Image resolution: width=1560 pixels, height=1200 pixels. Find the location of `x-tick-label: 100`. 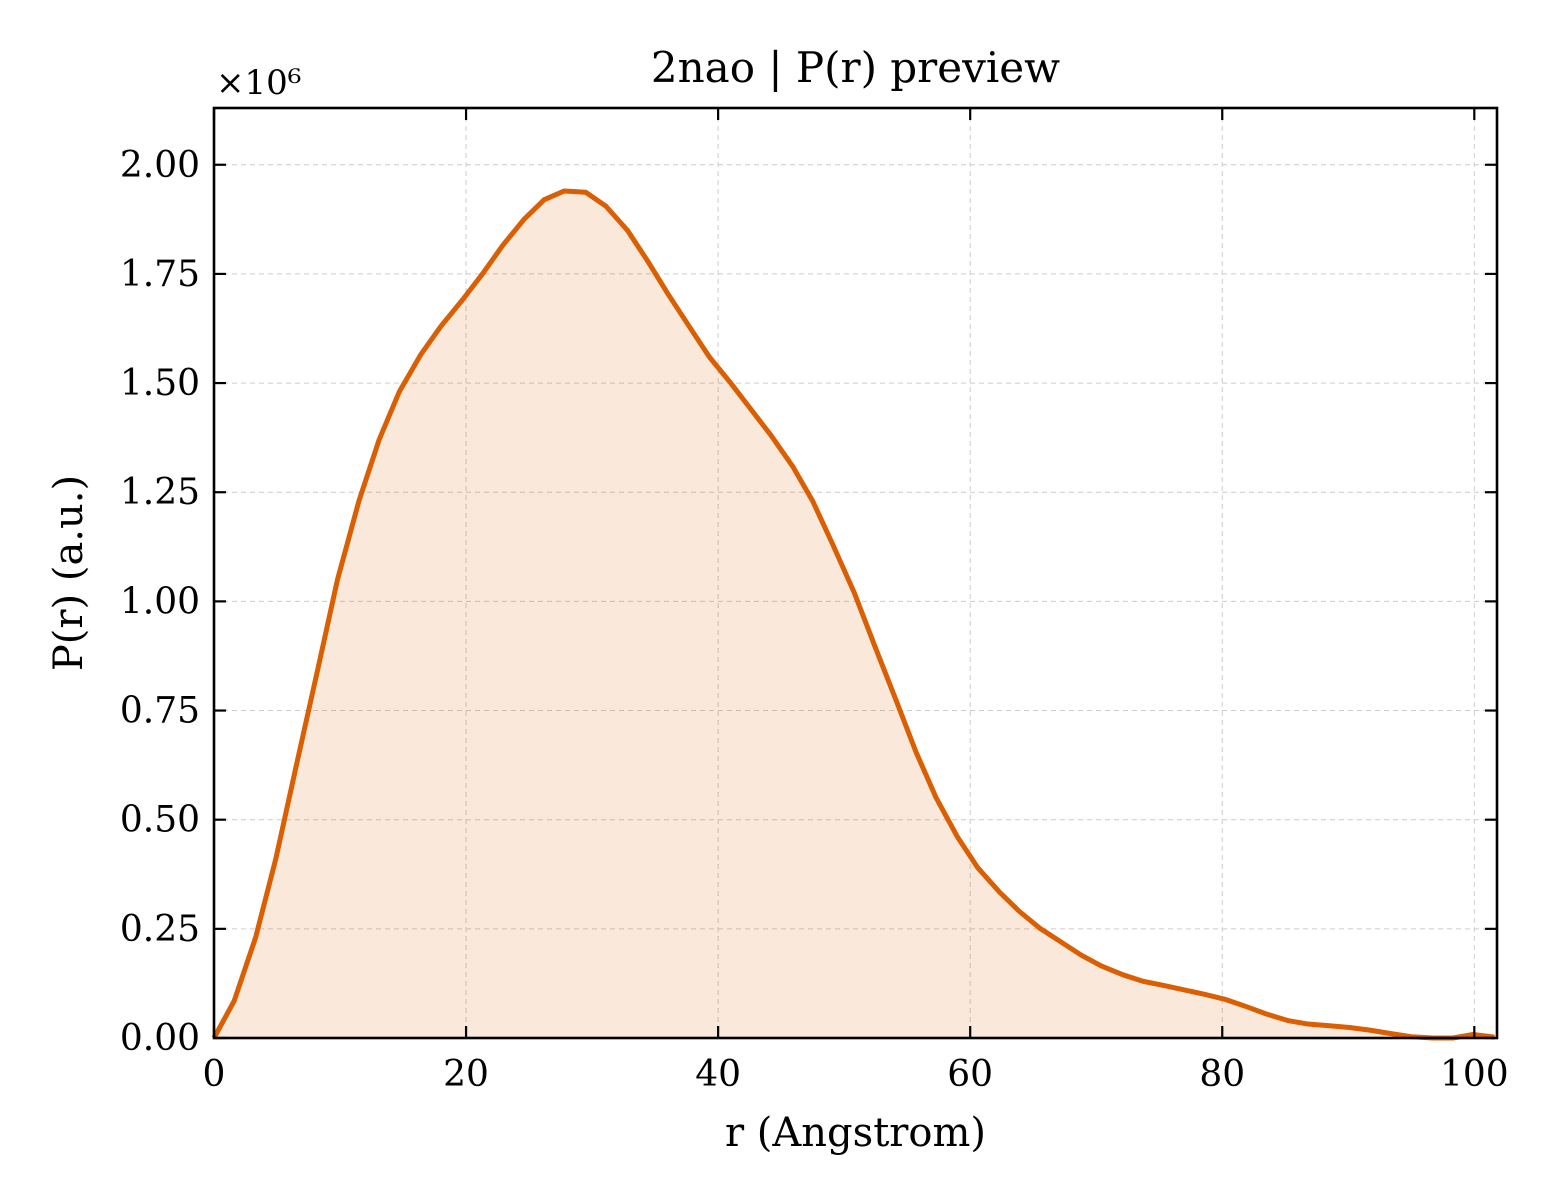

x-tick-label: 100 is located at coordinates (1474, 1074).